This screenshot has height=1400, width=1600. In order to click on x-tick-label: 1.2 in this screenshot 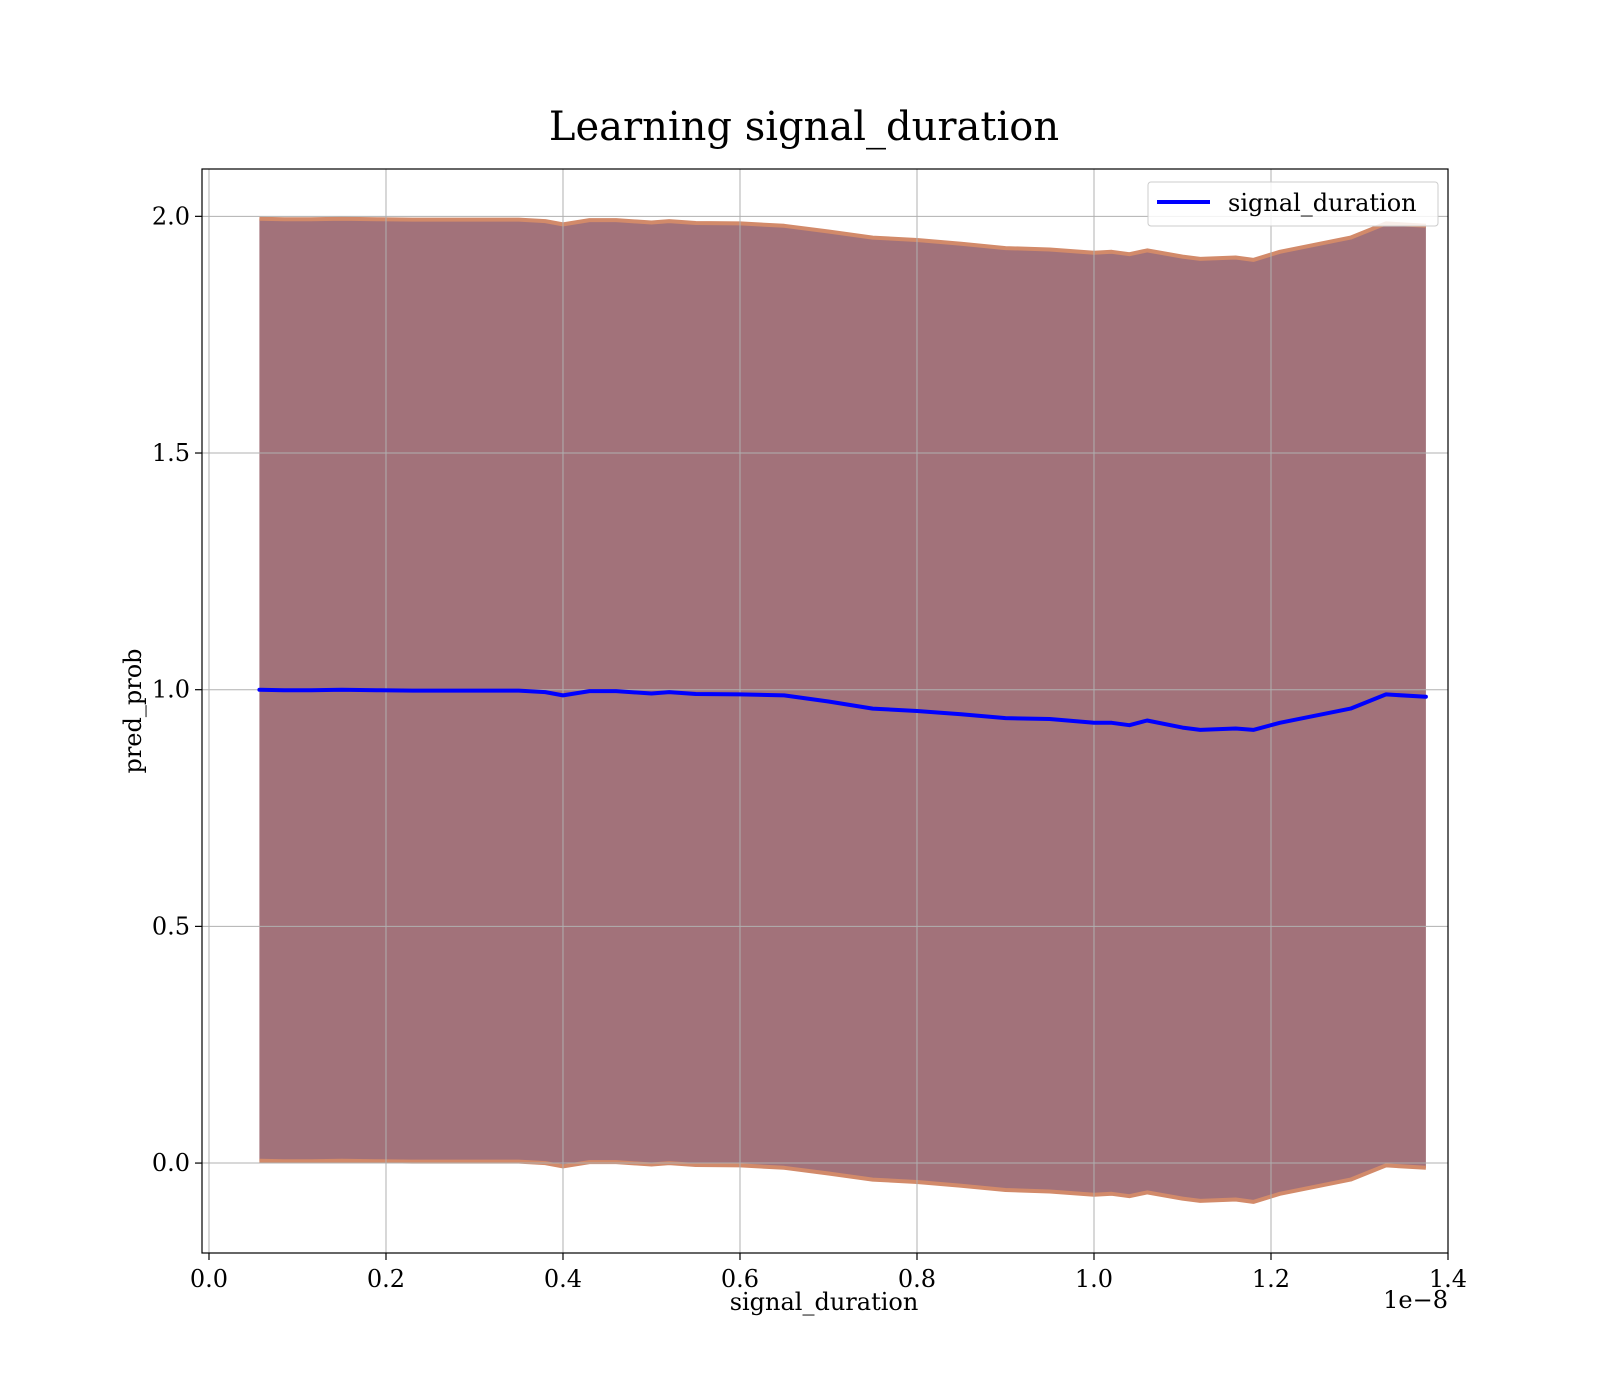, I will do `click(1271, 1279)`.